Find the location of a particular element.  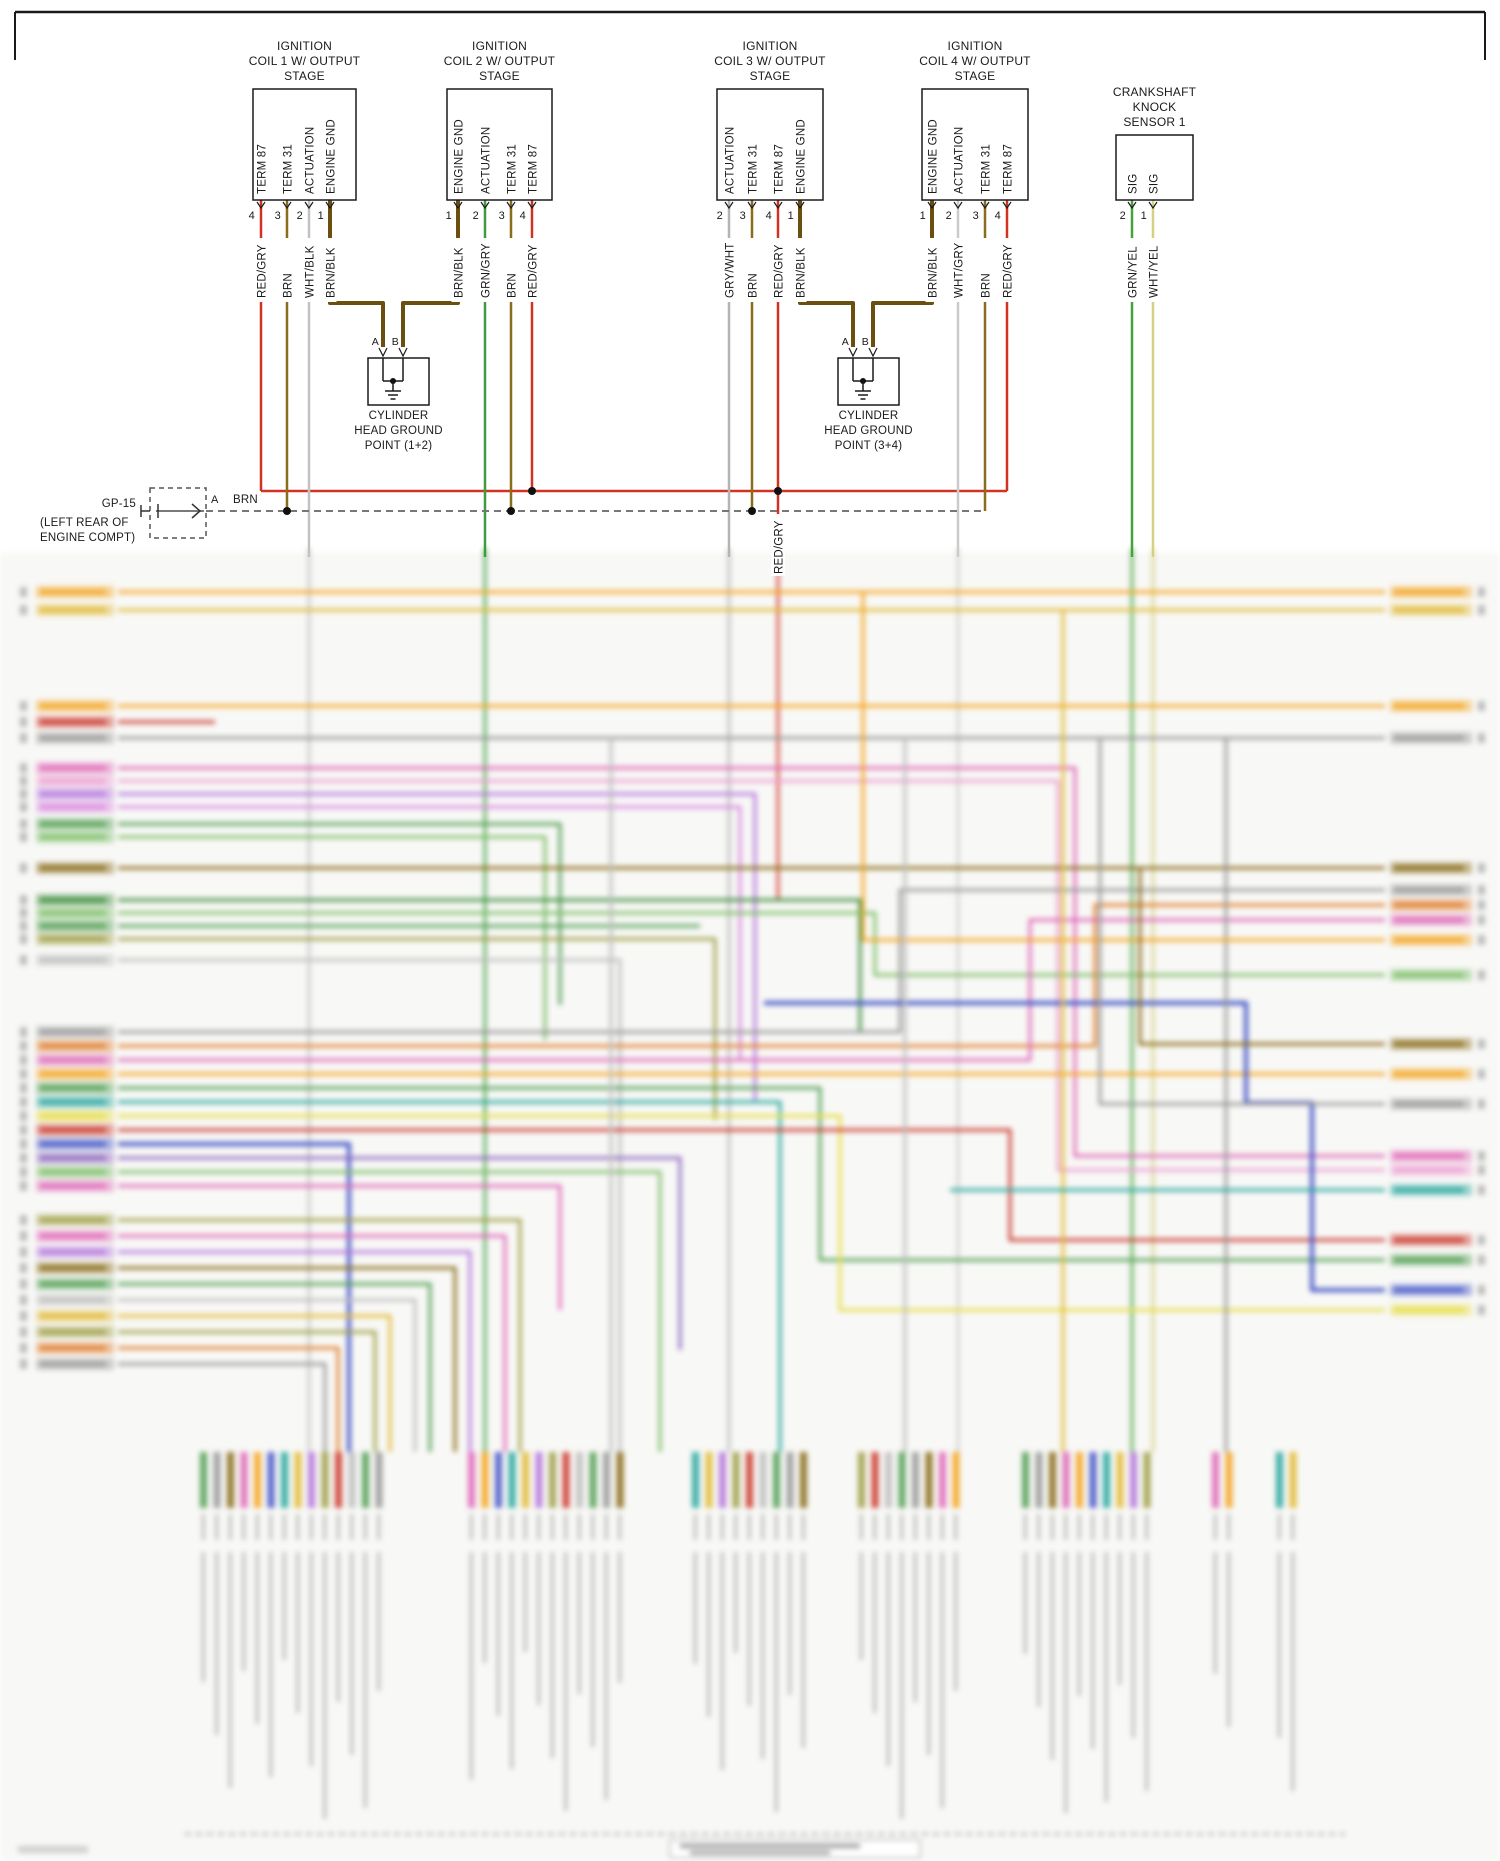

cylinder-head-ground-3-4-label: CYLINDER HEAD GROUND POINT (3+4) is located at coordinates (868, 431).